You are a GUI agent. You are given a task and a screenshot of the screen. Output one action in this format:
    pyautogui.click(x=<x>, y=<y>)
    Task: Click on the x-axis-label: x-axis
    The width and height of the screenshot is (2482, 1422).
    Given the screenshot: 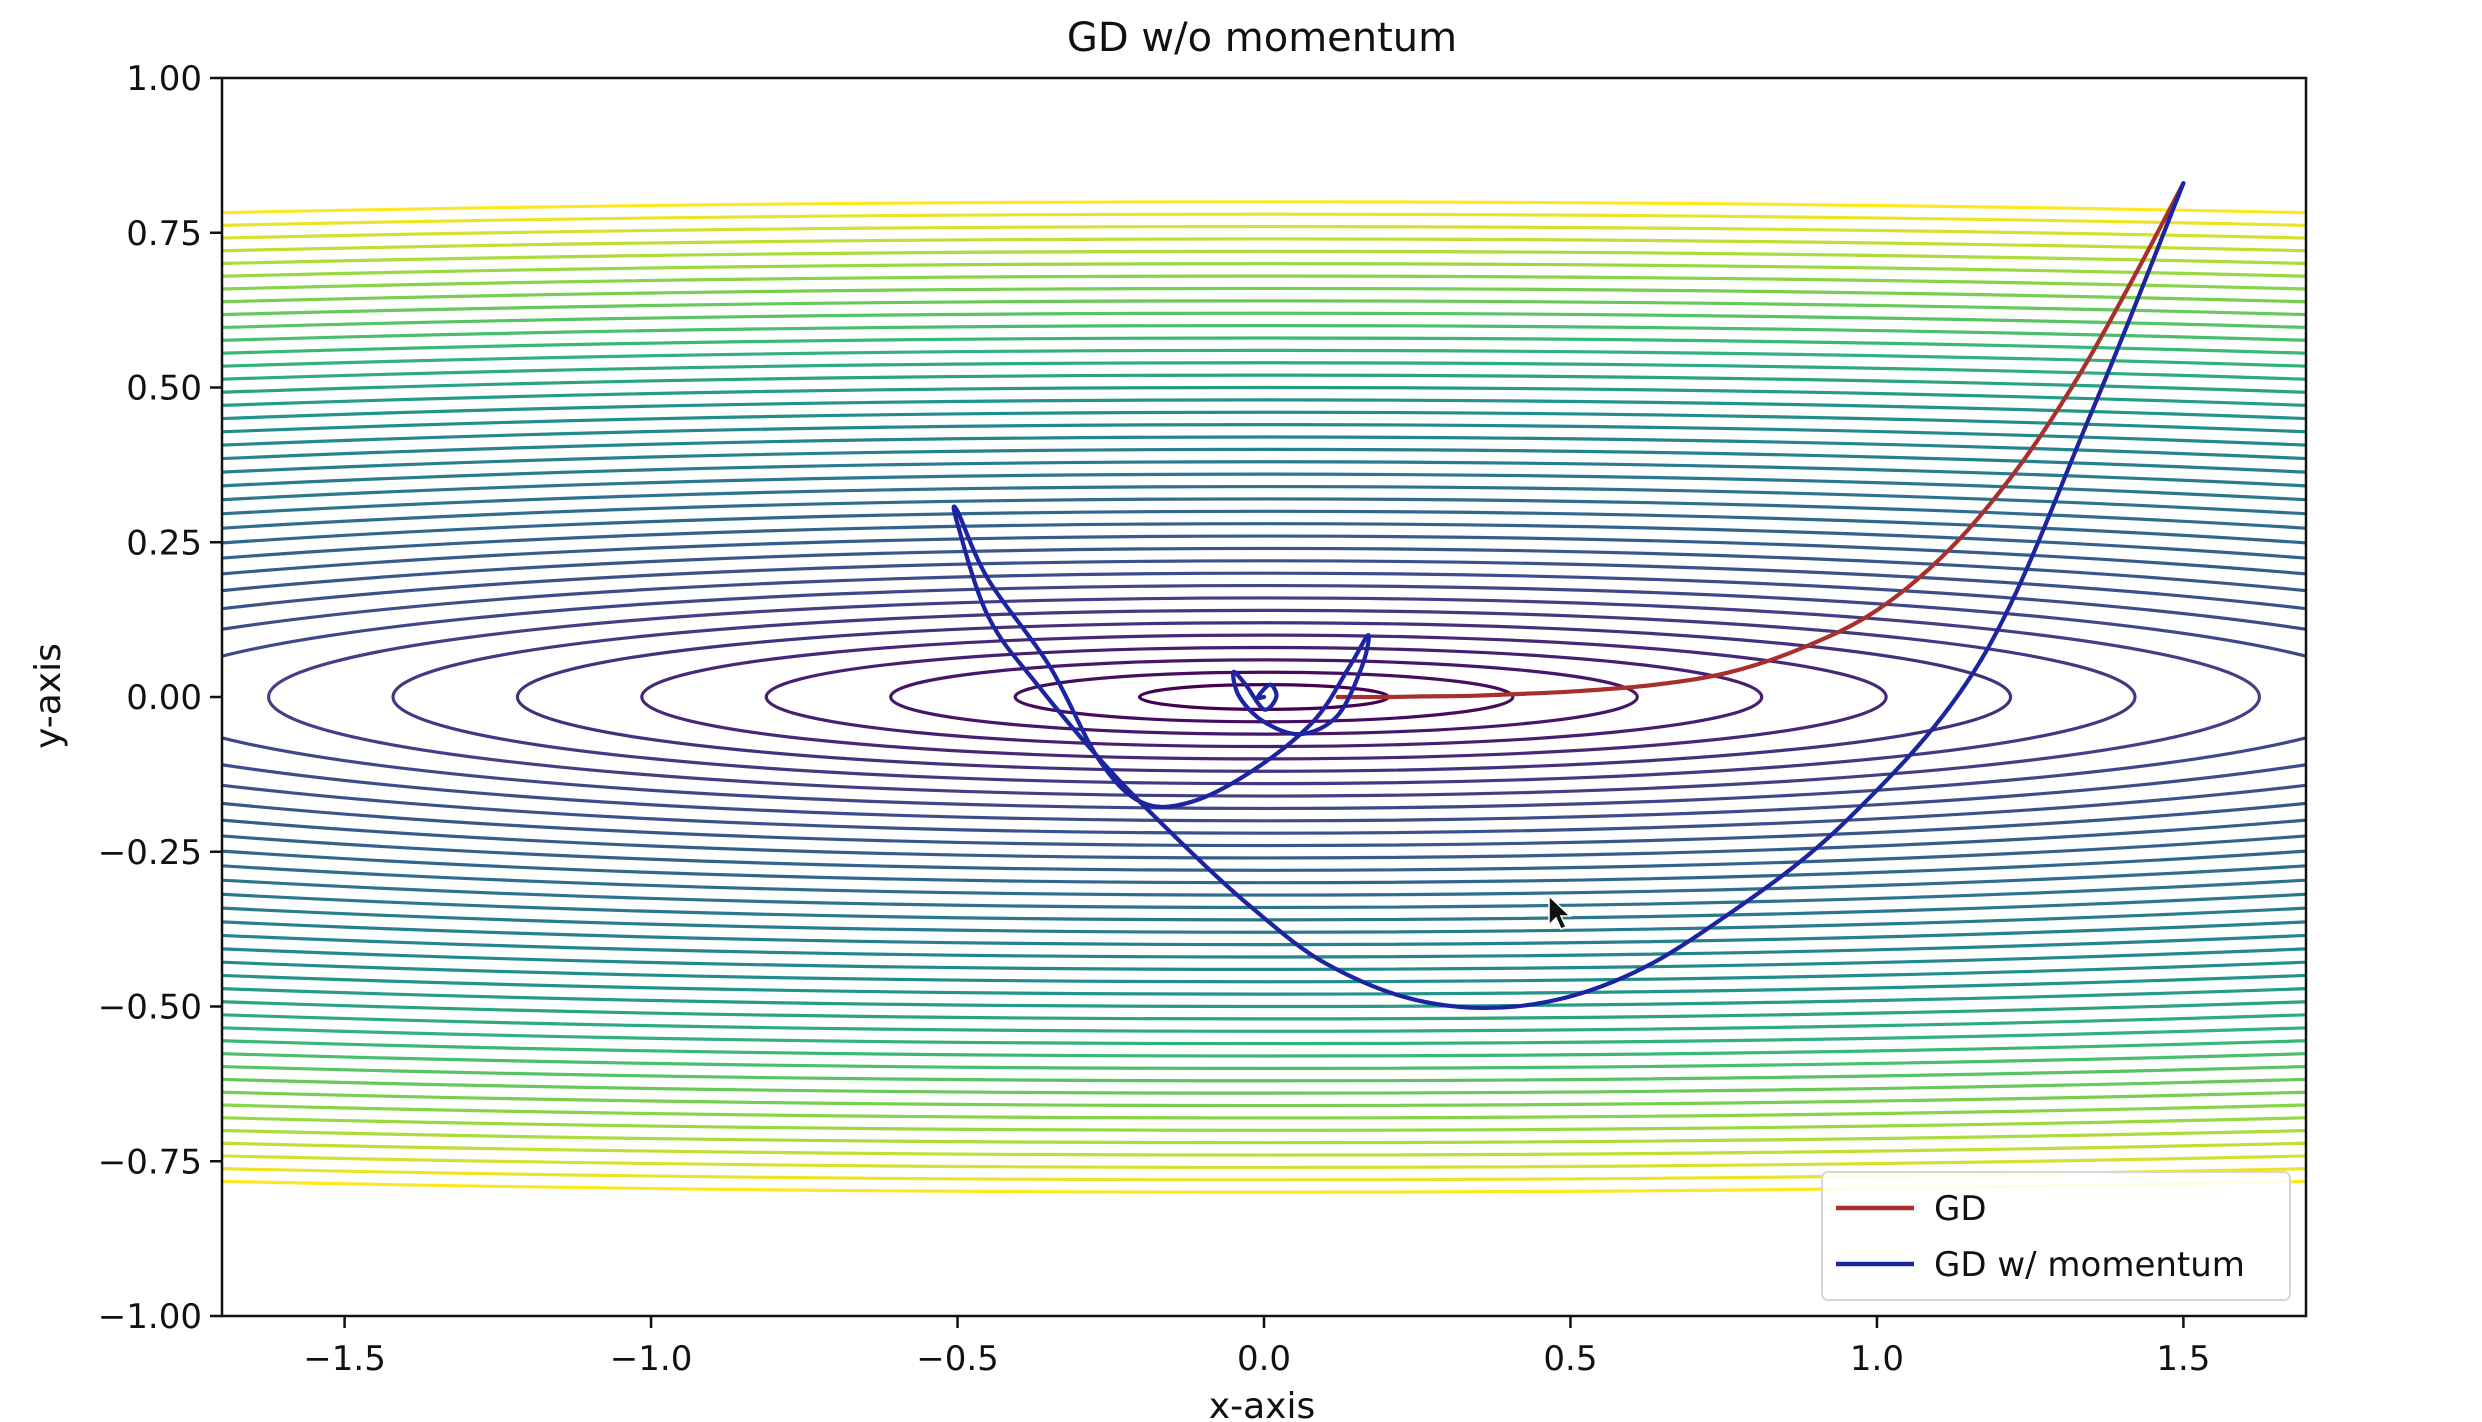 What is the action you would take?
    pyautogui.click(x=1262, y=1404)
    